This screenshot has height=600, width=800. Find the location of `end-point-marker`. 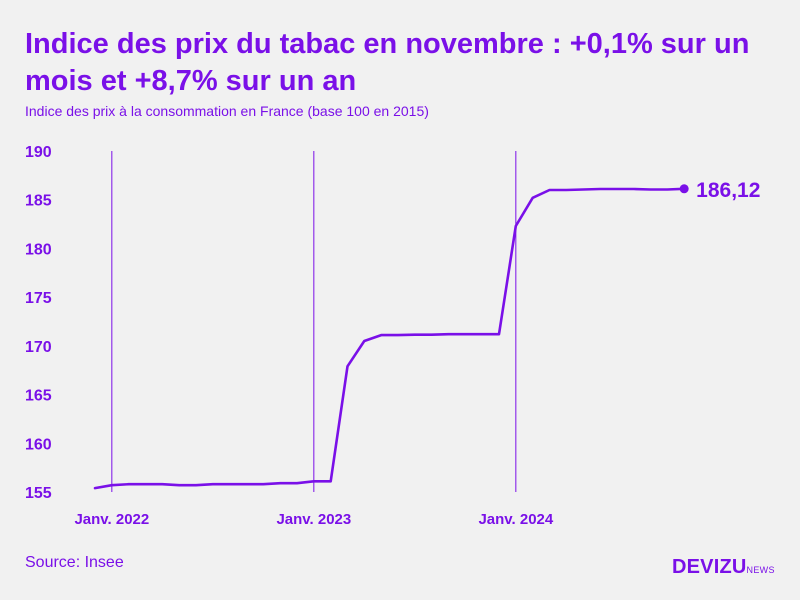

end-point-marker is located at coordinates (684, 189).